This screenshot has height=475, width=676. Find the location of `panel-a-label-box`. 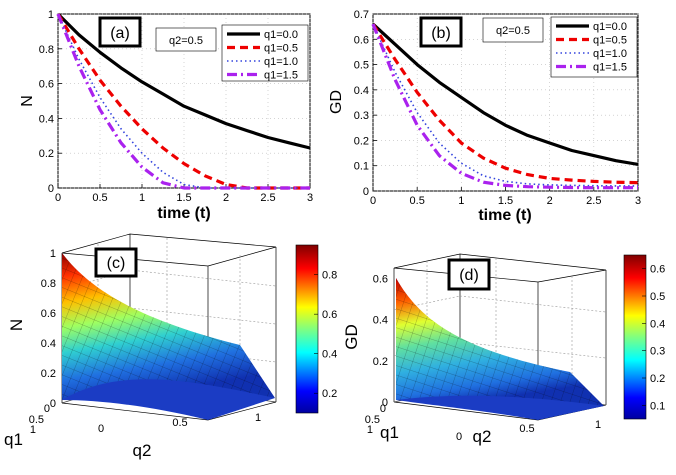

panel-a-label-box is located at coordinates (120, 32).